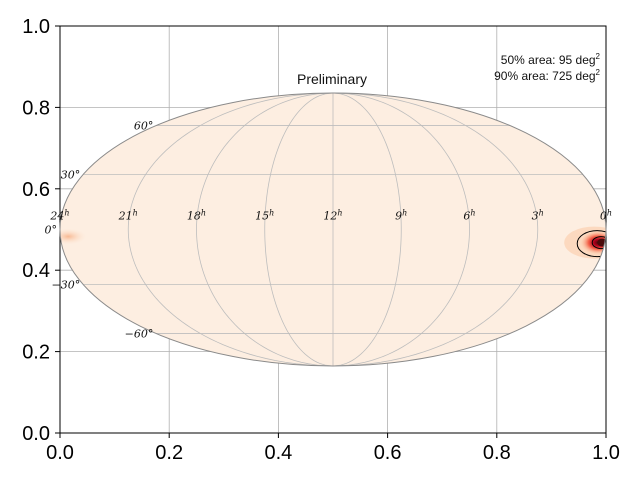  I want to click on dec-label: 0°, so click(51, 230).